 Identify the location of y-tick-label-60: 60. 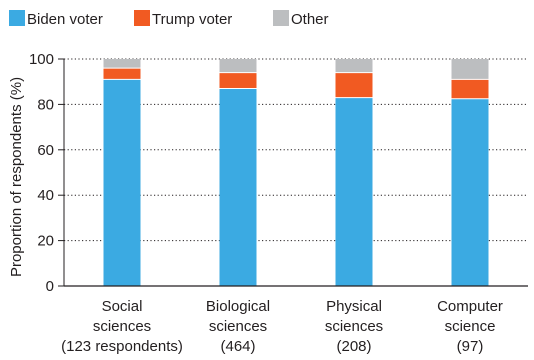
(45, 150).